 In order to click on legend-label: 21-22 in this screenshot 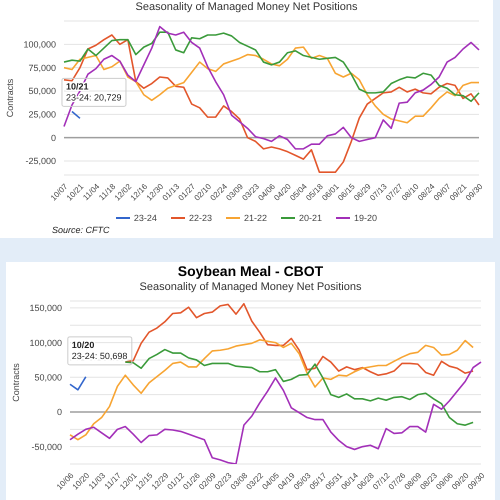, I will do `click(256, 218)`.